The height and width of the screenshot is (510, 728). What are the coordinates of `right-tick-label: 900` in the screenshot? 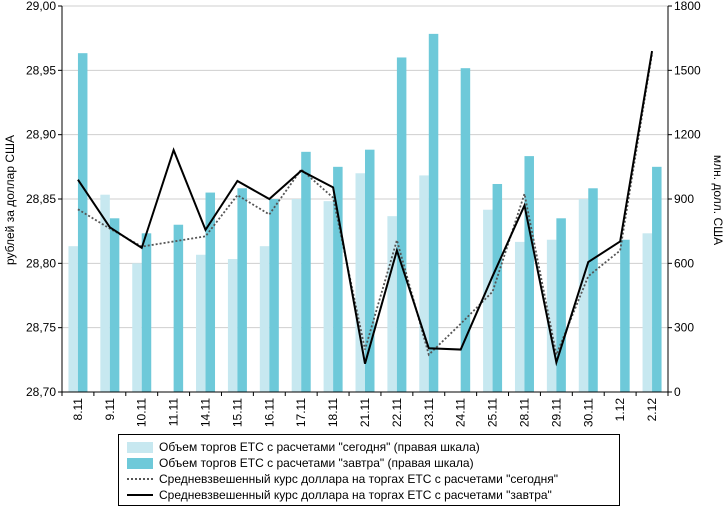 It's located at (684, 199).